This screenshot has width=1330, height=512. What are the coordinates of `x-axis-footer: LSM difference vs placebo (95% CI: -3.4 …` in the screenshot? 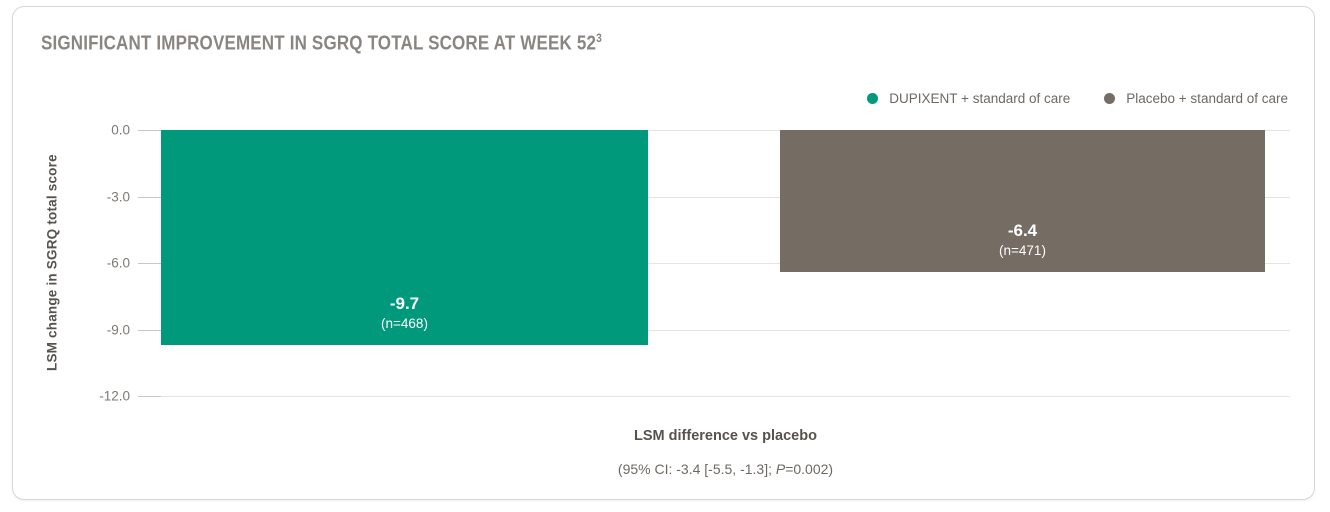 It's located at (725, 452).